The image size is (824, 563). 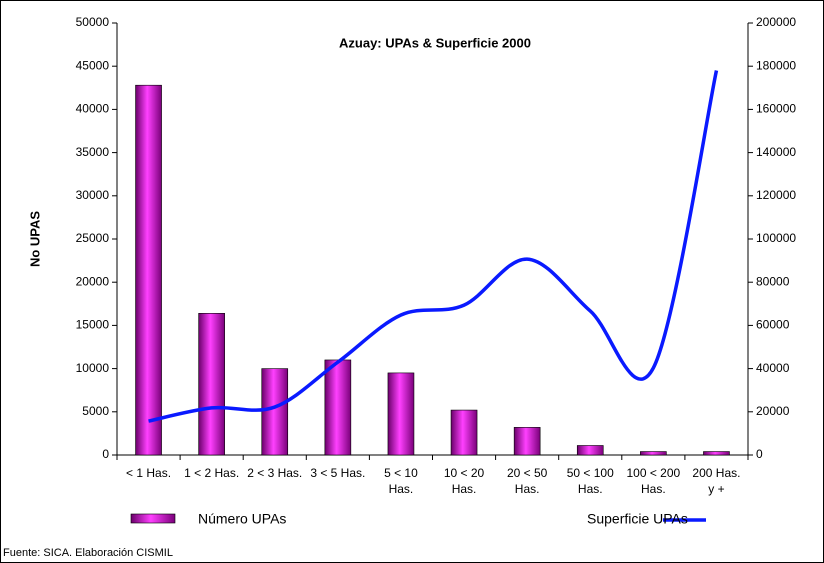 What do you see at coordinates (93, 65) in the screenshot?
I see `y-tick-label: 45000` at bounding box center [93, 65].